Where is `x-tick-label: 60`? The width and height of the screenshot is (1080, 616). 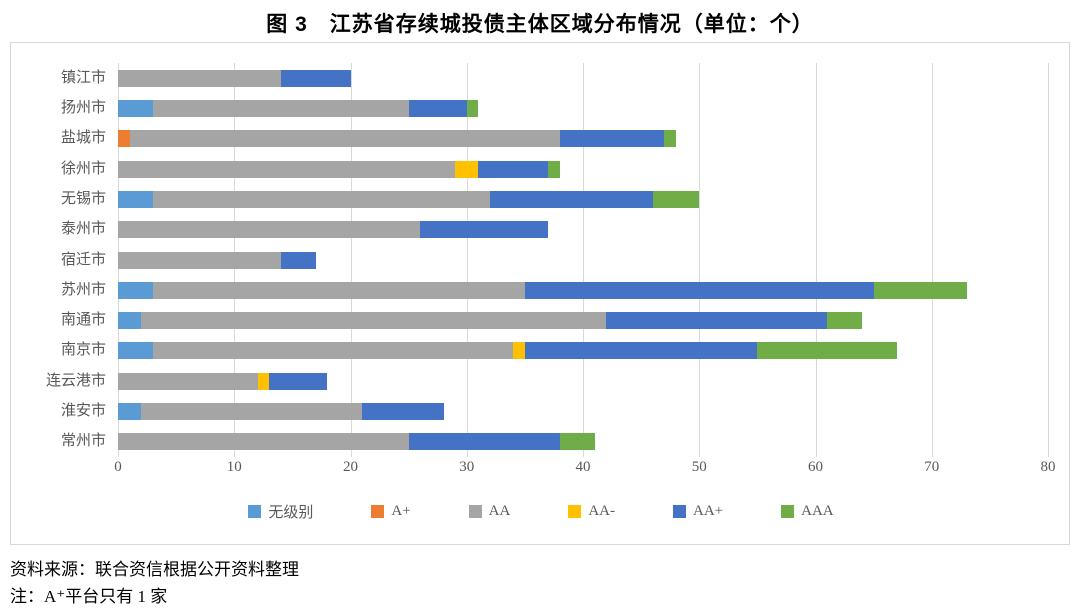
x-tick-label: 60 is located at coordinates (815, 467).